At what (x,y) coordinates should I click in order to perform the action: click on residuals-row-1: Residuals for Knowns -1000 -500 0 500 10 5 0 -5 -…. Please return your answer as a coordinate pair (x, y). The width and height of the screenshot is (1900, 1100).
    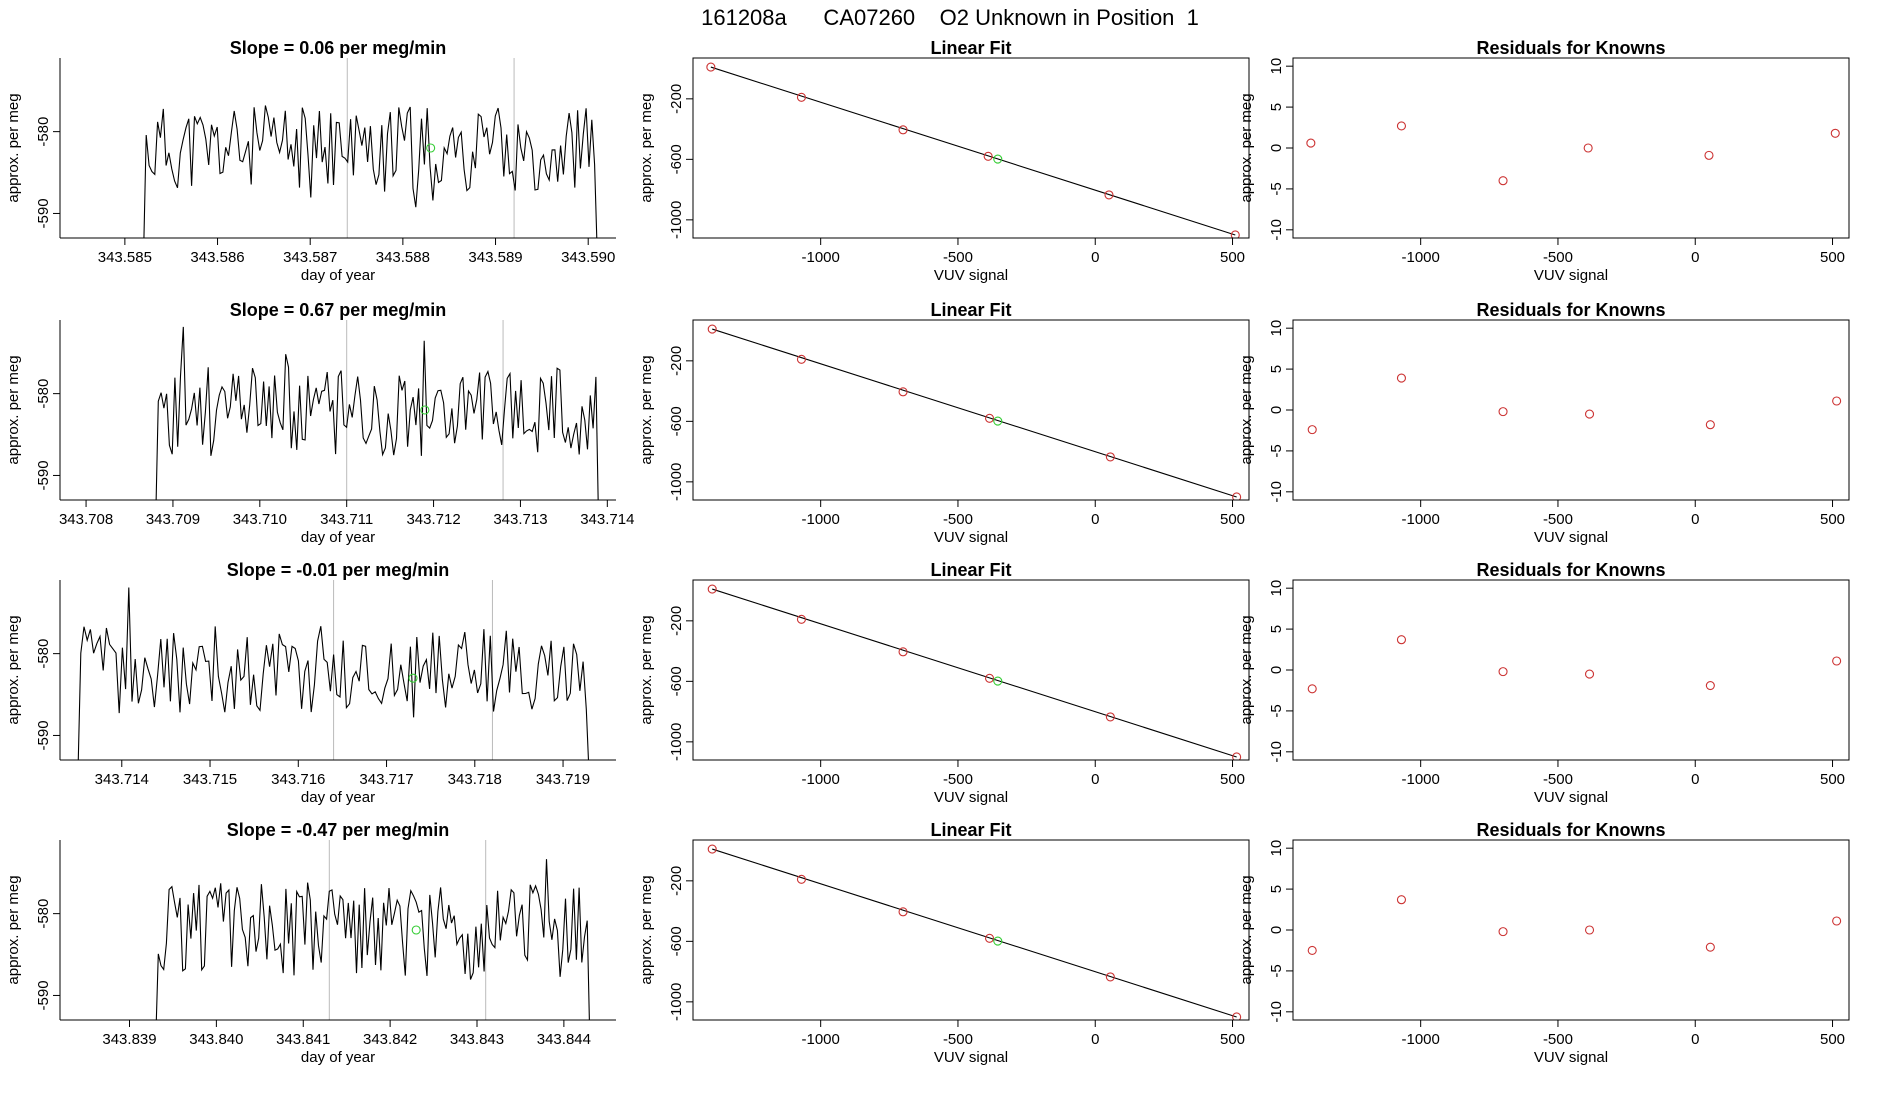
    Looking at the image, I should click on (1544, 161).